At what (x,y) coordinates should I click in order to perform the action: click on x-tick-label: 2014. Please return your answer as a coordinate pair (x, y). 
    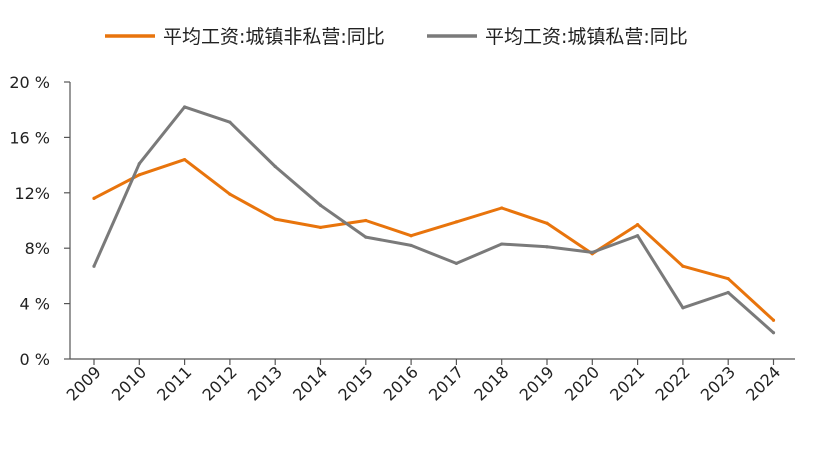
    Looking at the image, I should click on (310, 383).